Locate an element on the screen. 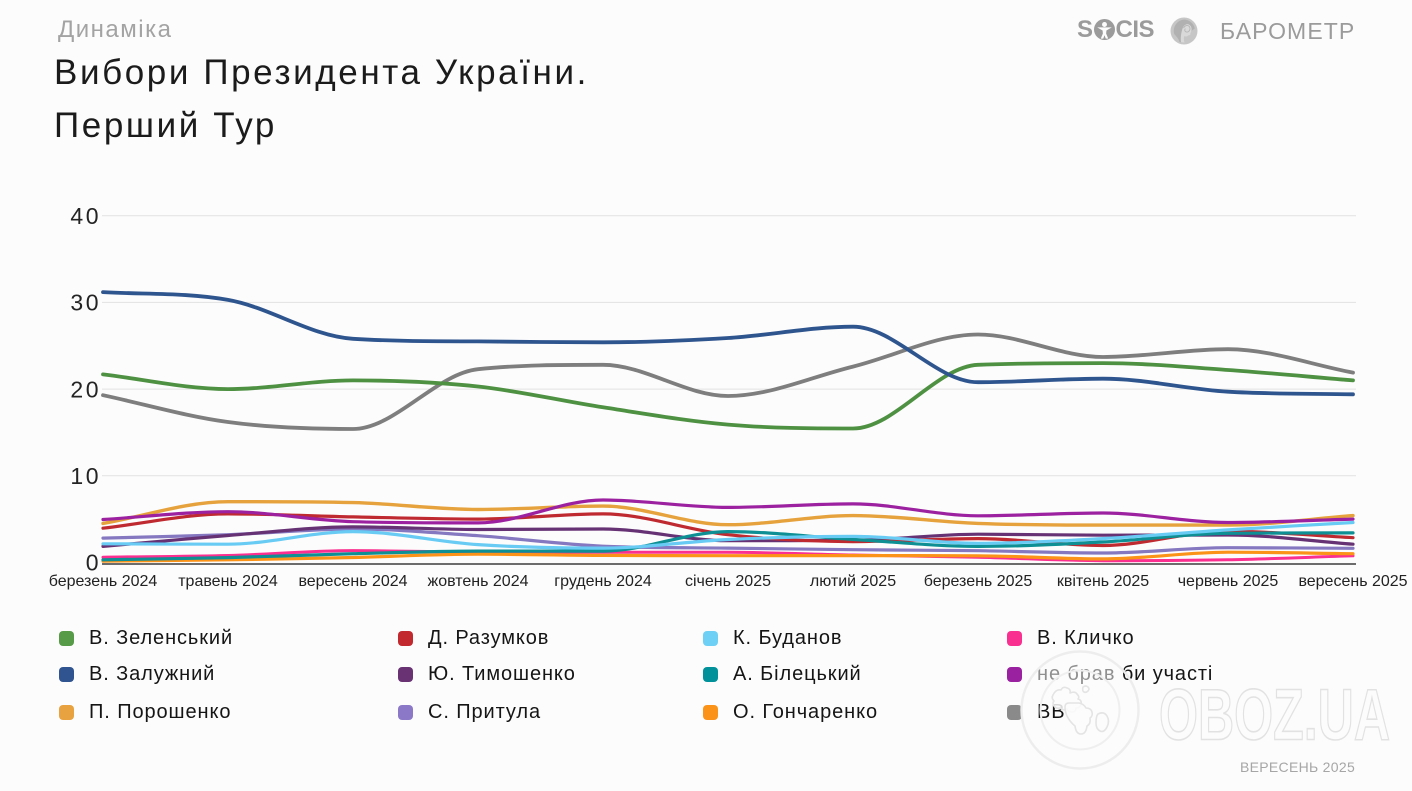 The width and height of the screenshot is (1412, 791). svg-text: 40 is located at coordinates (85, 216).